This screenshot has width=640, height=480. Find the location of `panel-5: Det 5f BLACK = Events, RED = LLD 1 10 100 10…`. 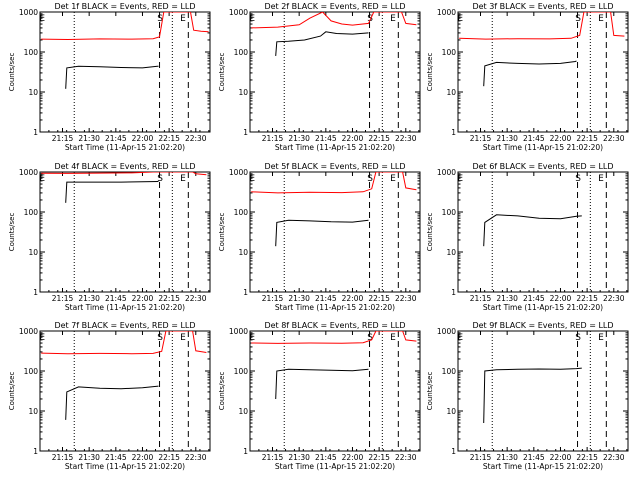

panel-5: Det 5f BLACK = Events, RED = LLD 1 10 100 10… is located at coordinates (319, 237).